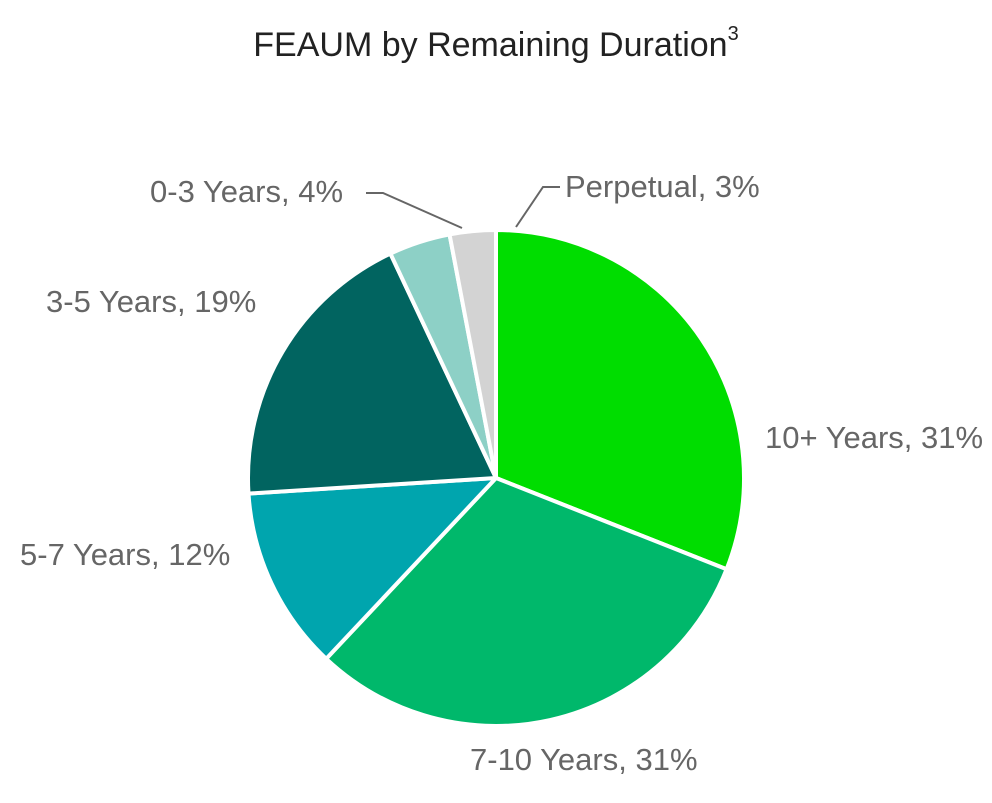 Image resolution: width=992 pixels, height=803 pixels. I want to click on pie-slice-3-5-years, so click(372, 373).